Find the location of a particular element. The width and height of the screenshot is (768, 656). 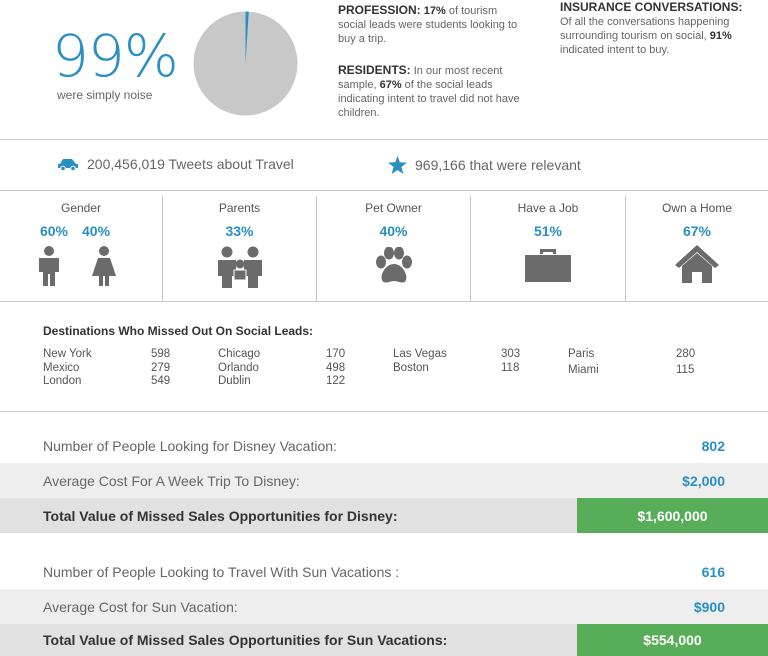

city-name: Paris is located at coordinates (581, 354).